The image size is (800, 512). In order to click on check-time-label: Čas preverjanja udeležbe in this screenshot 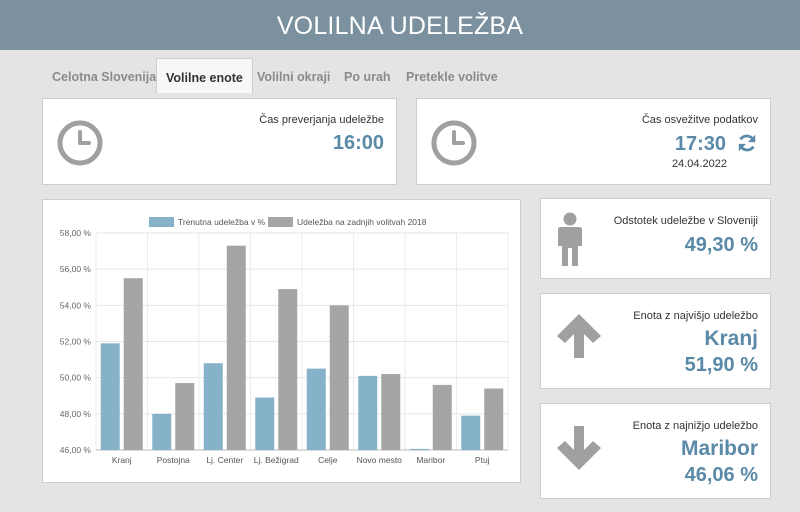, I will do `click(321, 120)`.